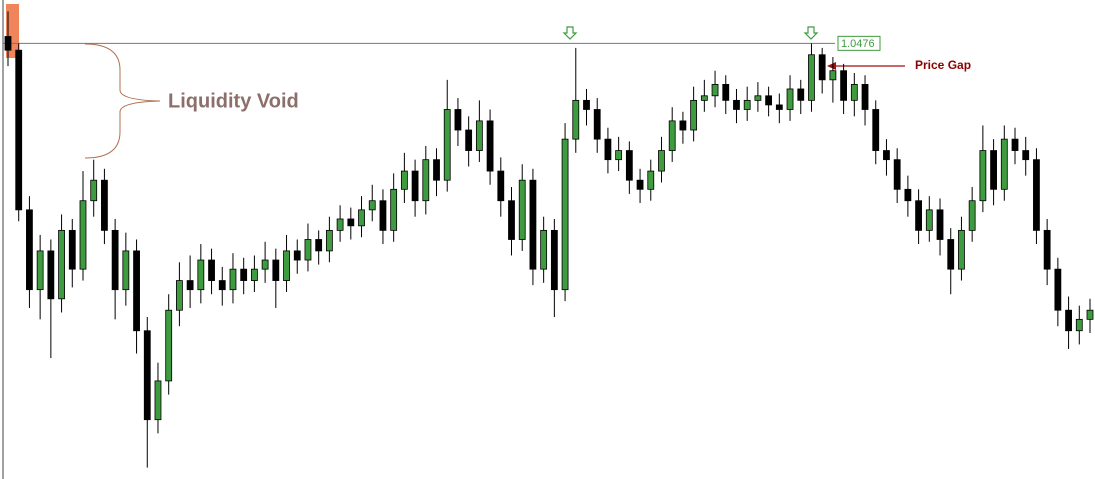 The height and width of the screenshot is (479, 1095). Describe the element at coordinates (233, 101) in the screenshot. I see `annotation: Liquidity Void` at that location.